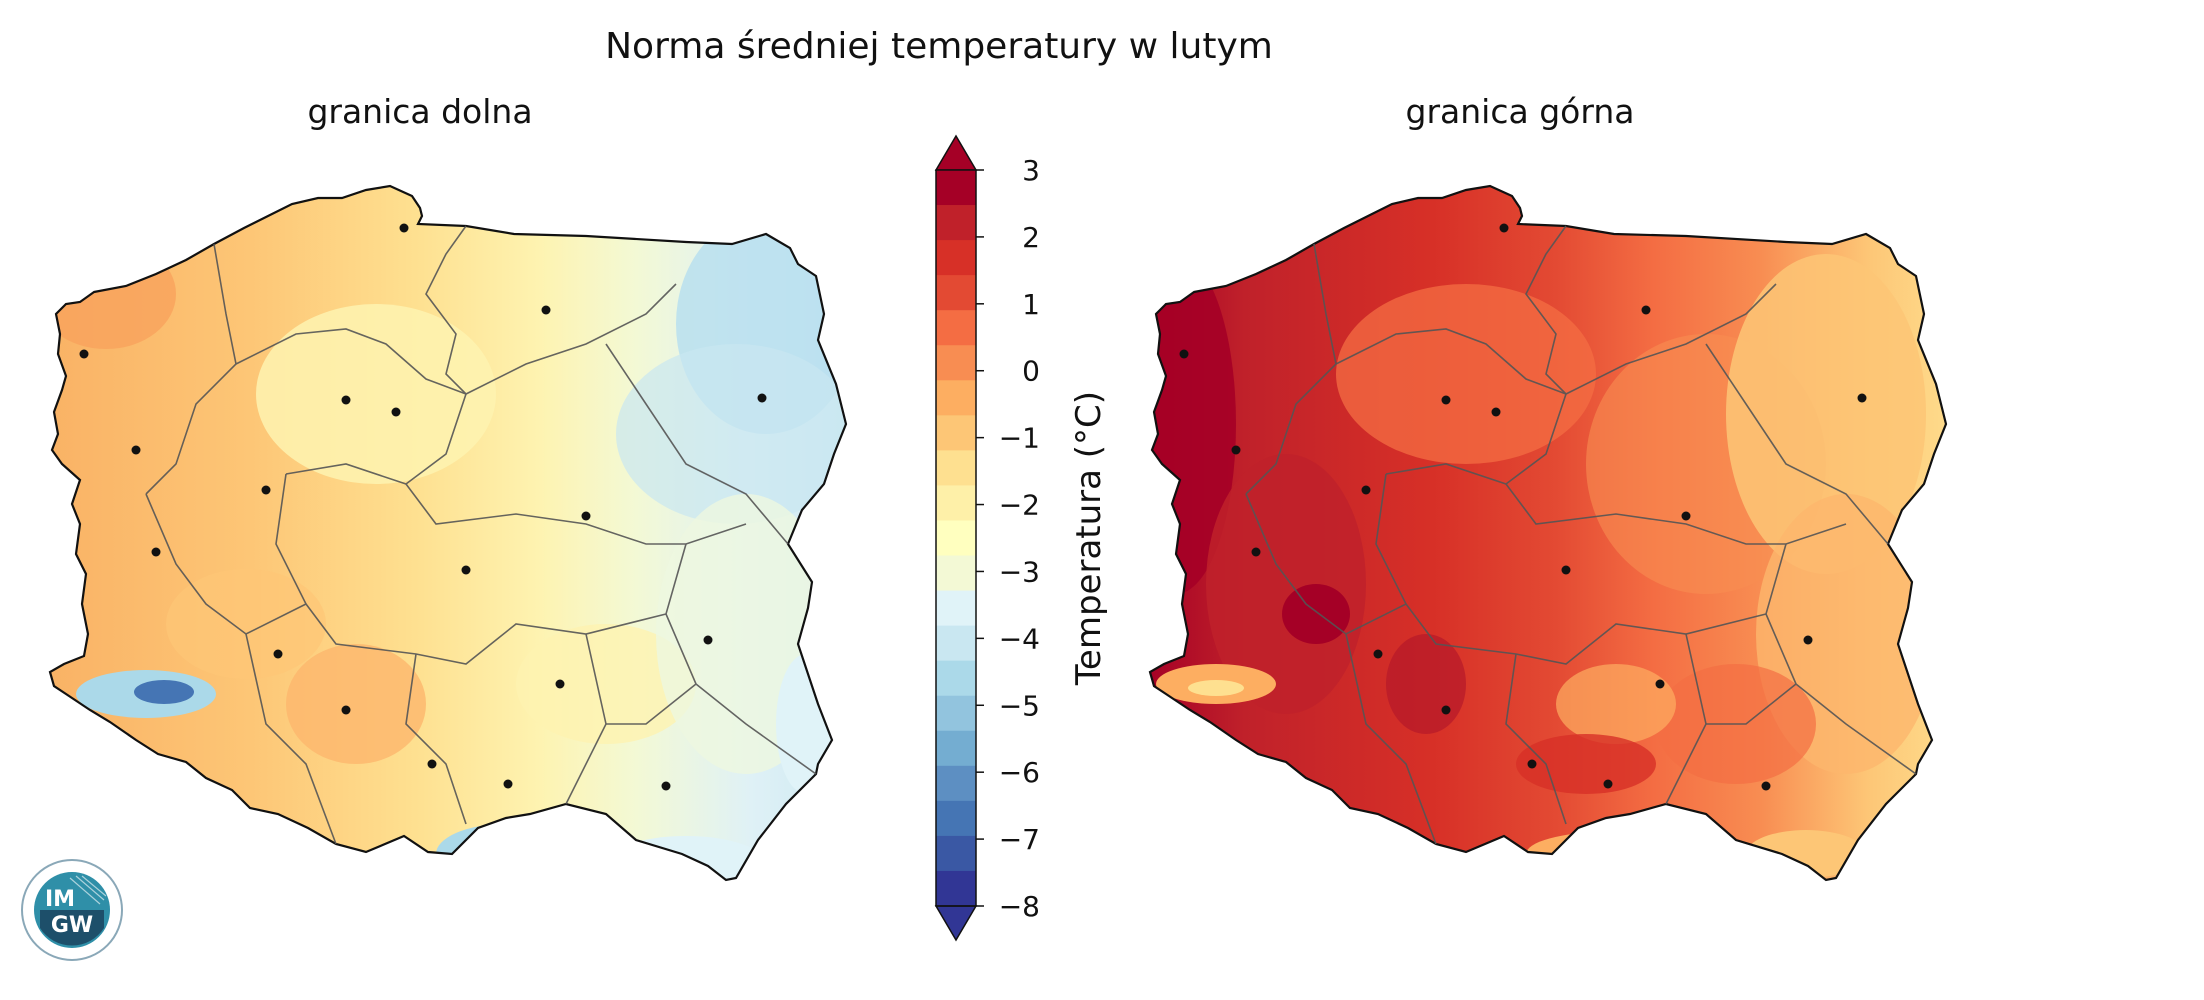 The height and width of the screenshot is (1000, 2204). Describe the element at coordinates (1019, 638) in the screenshot. I see `colorbar-tick-label: −4` at that location.